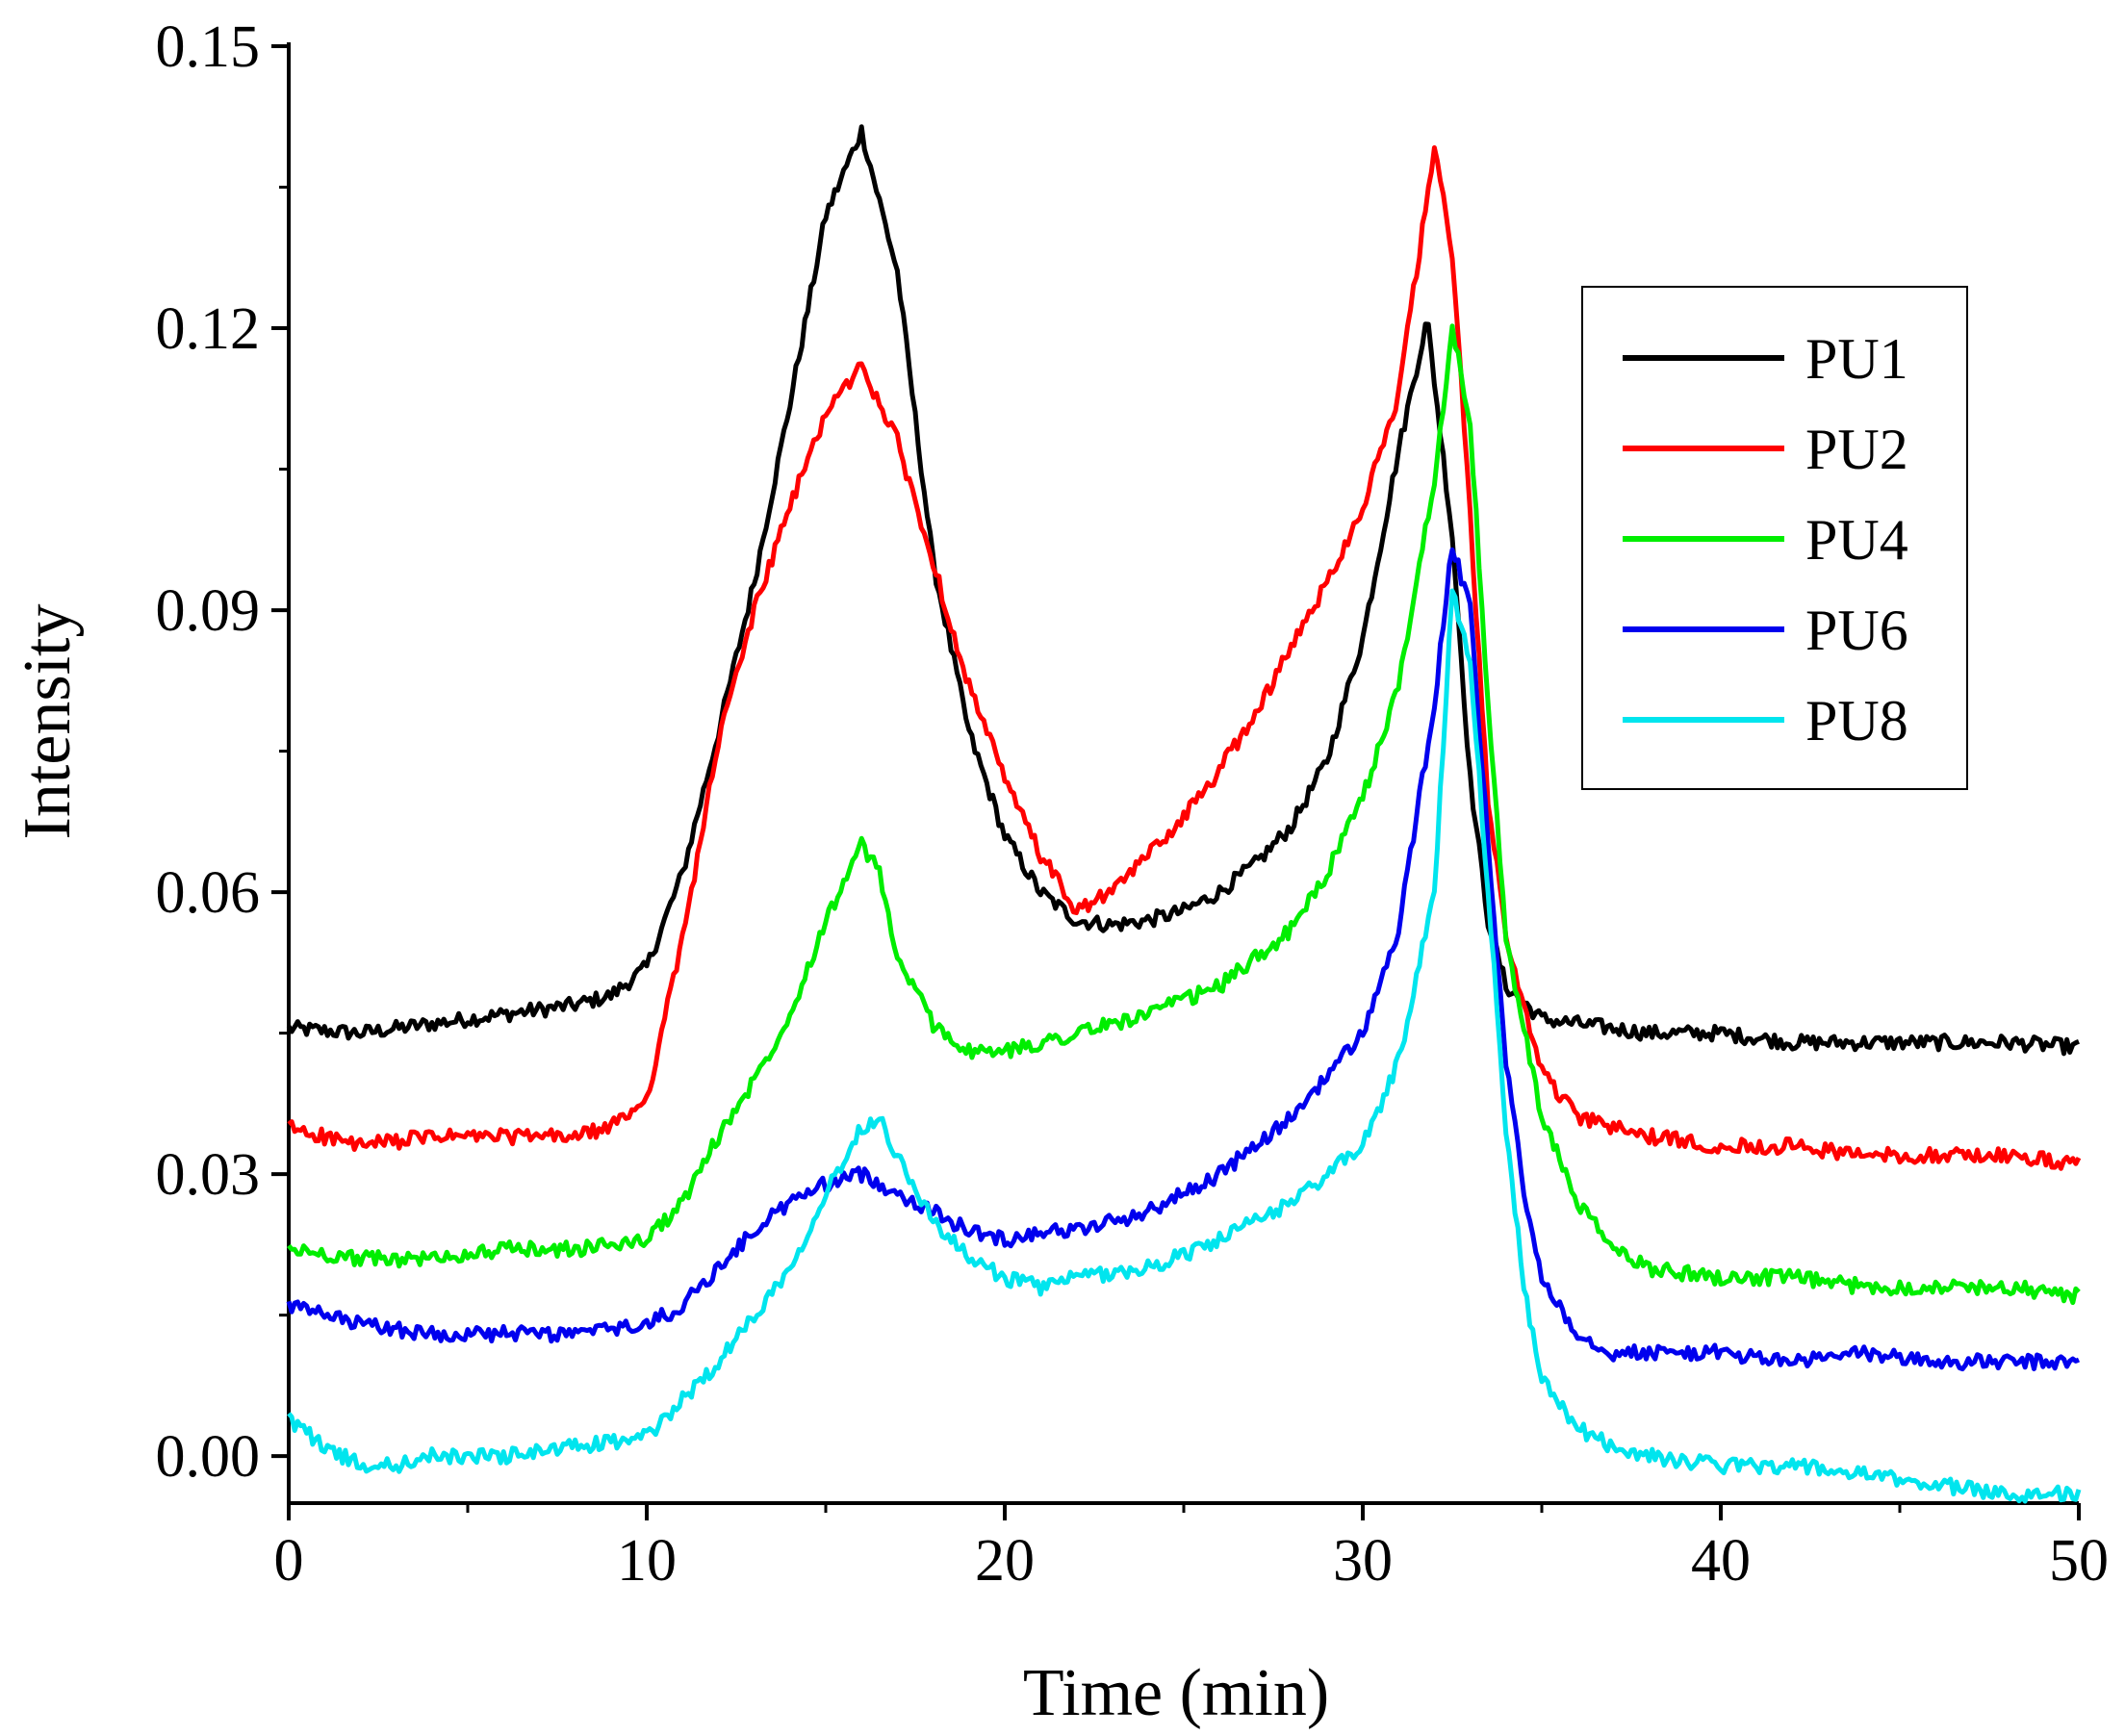  I want to click on y-tick-label: 0.06, so click(209, 893).